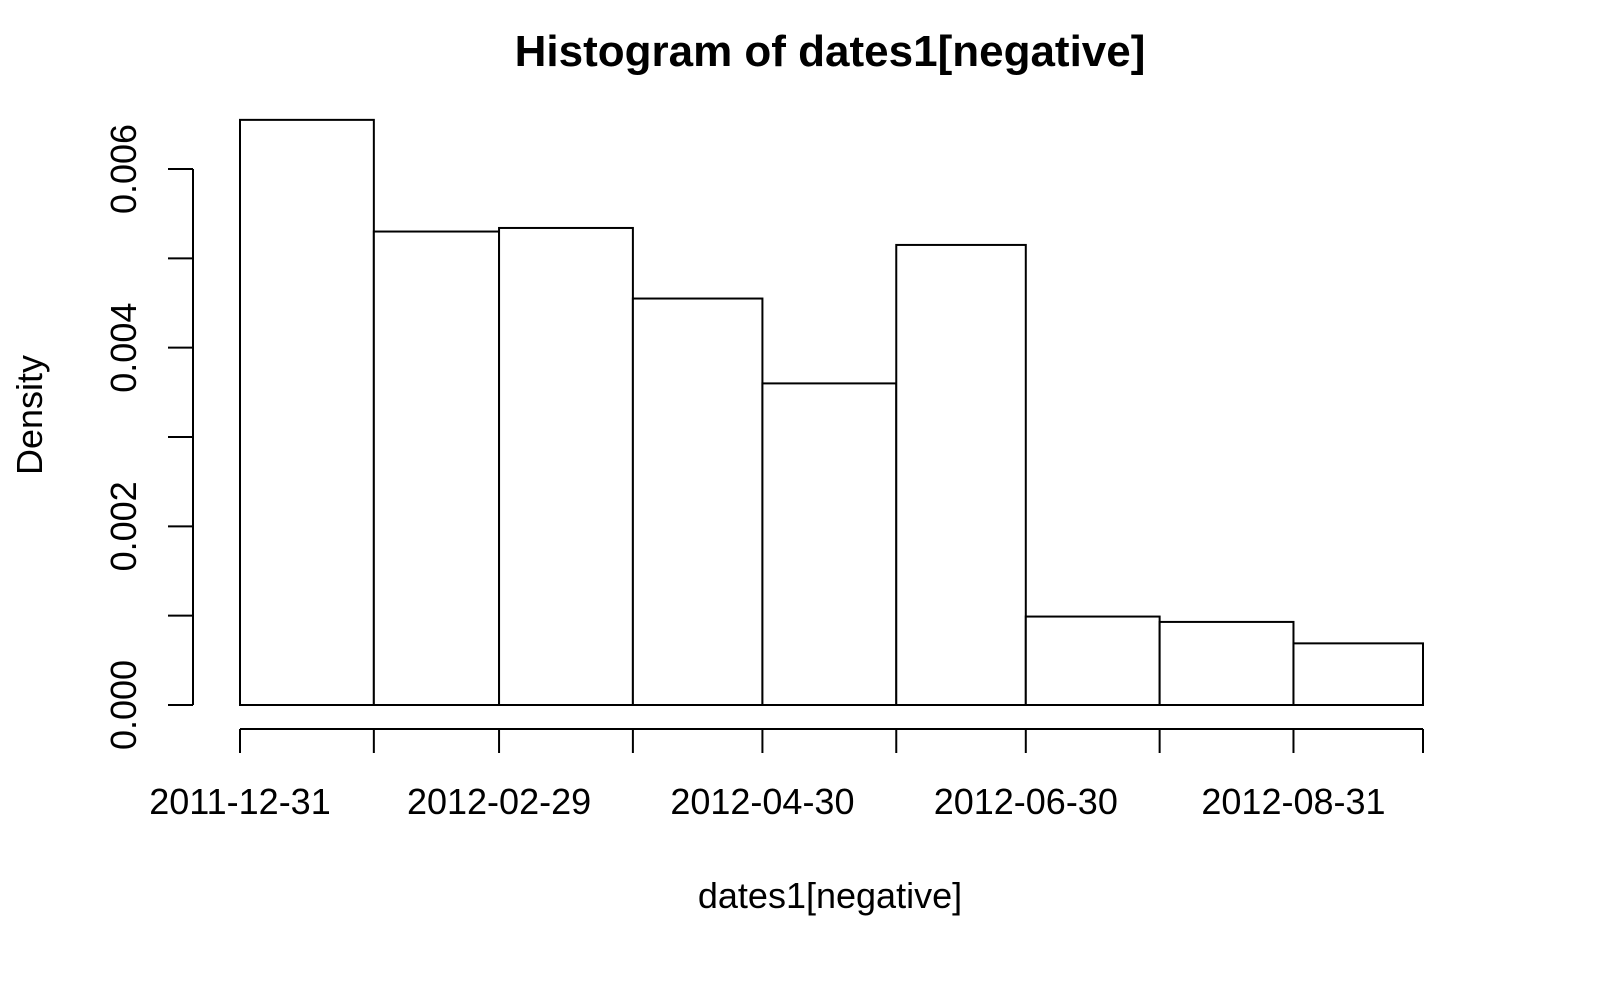 The image size is (1597, 987). What do you see at coordinates (762, 801) in the screenshot?
I see `x-tick-label-4: 2012-04-30` at bounding box center [762, 801].